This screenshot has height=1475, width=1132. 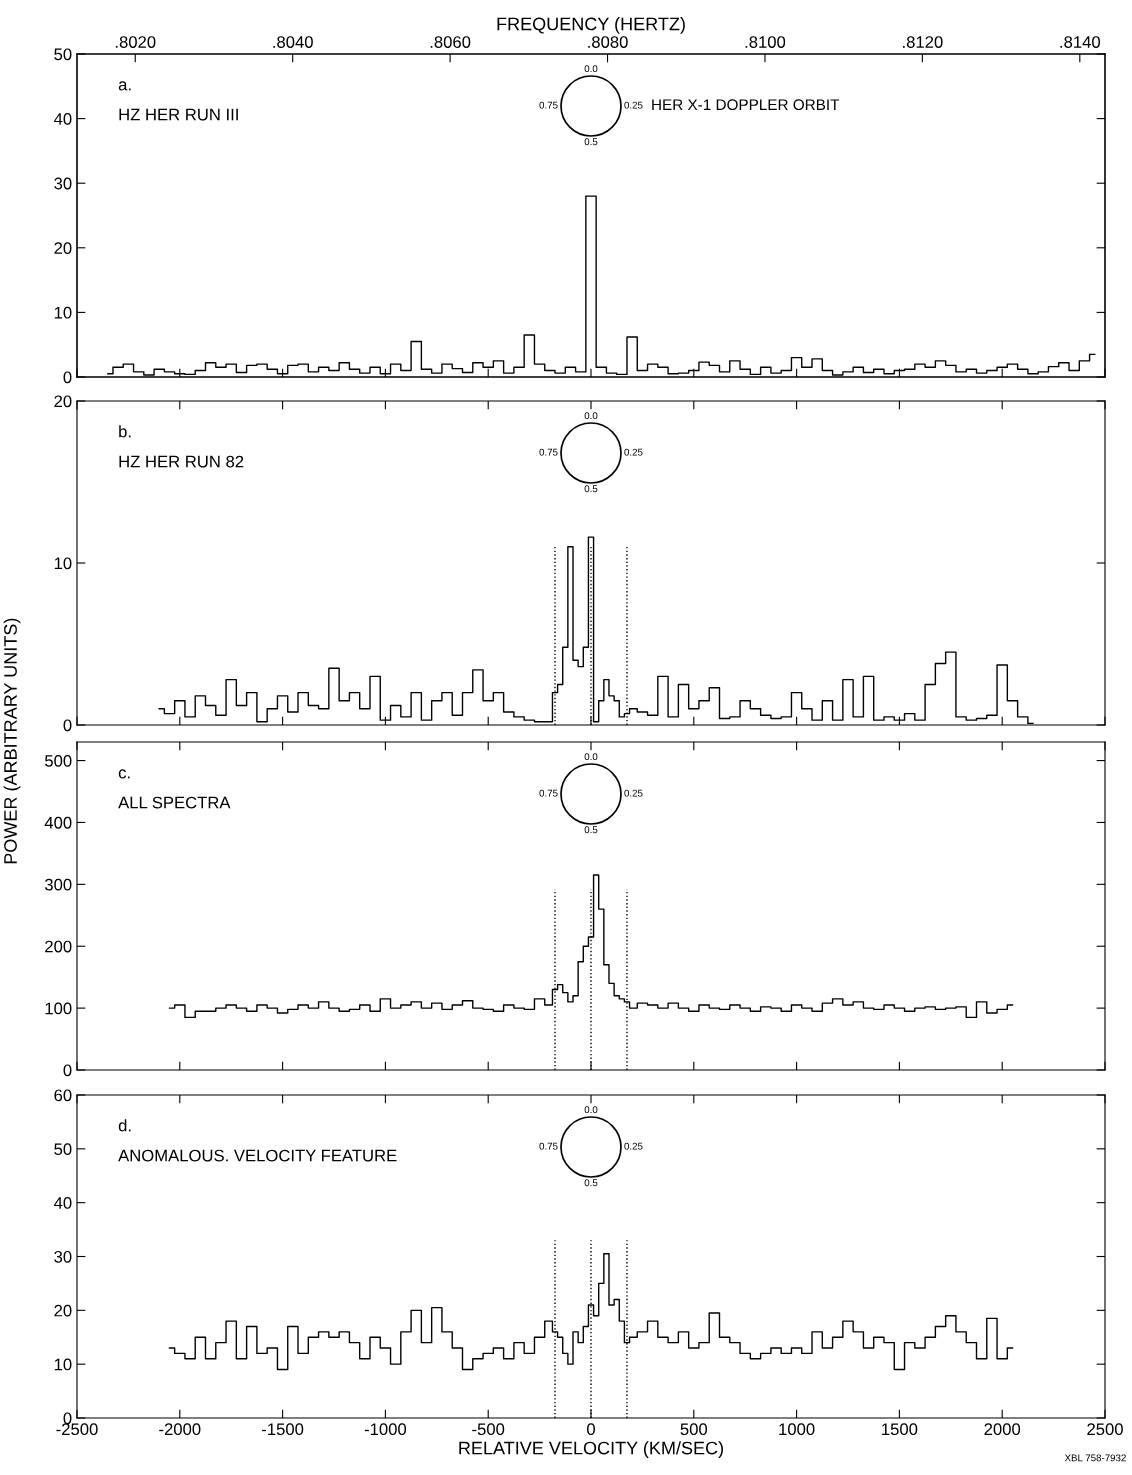 What do you see at coordinates (1095, 1458) in the screenshot?
I see `text: XBL 758-7932` at bounding box center [1095, 1458].